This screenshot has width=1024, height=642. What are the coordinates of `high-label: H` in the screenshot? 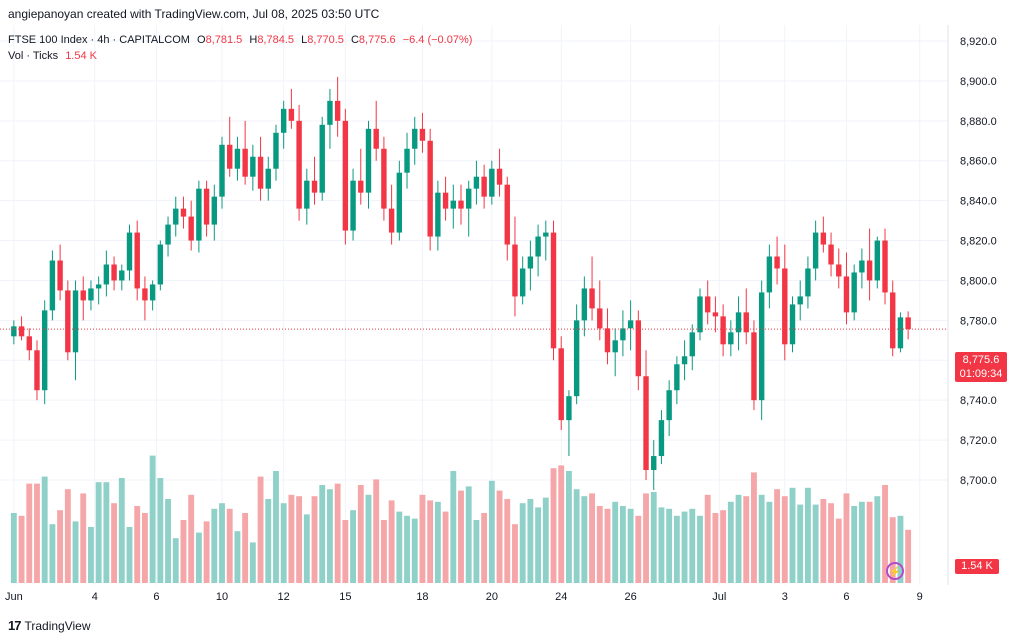 It's located at (253, 40).